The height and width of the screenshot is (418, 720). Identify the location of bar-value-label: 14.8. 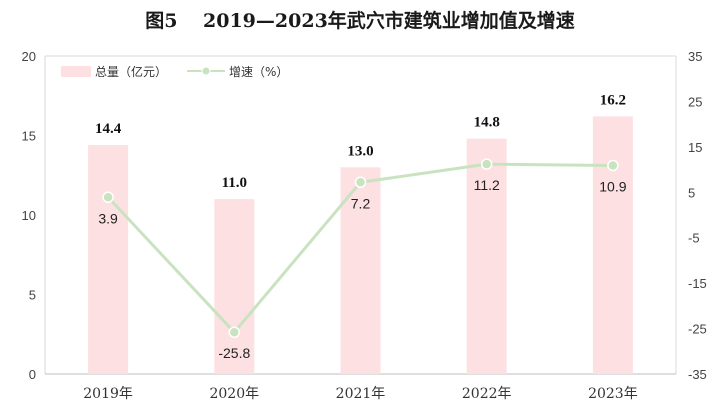
(487, 123).